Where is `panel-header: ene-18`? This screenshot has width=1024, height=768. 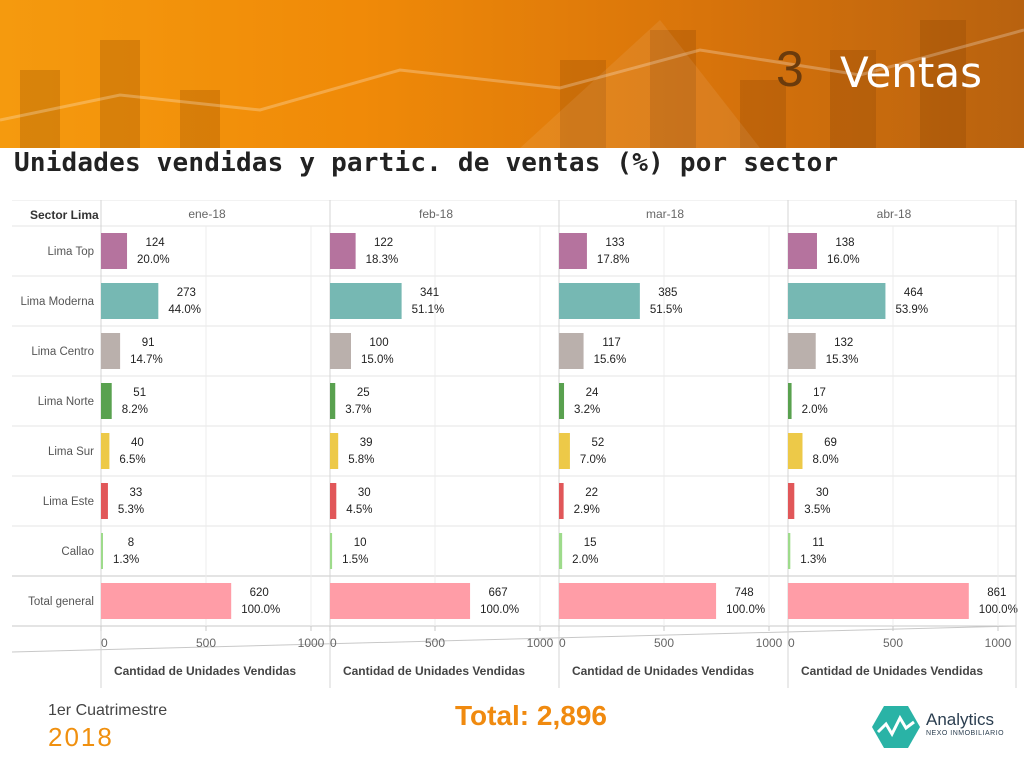
panel-header: ene-18 is located at coordinates (207, 214).